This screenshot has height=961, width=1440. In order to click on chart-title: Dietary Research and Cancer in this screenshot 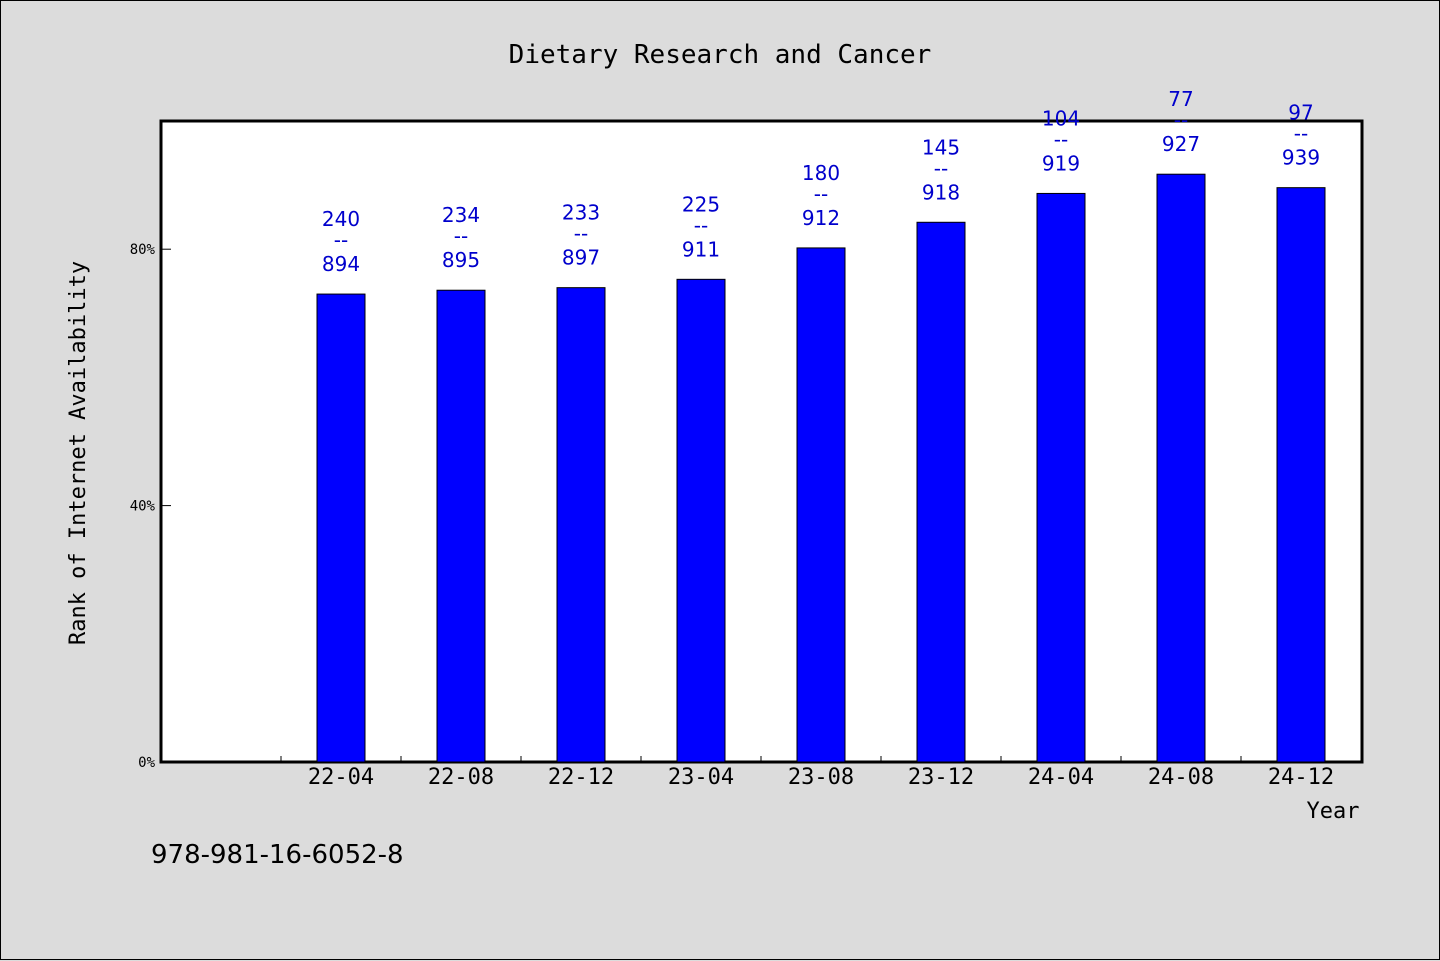, I will do `click(720, 55)`.